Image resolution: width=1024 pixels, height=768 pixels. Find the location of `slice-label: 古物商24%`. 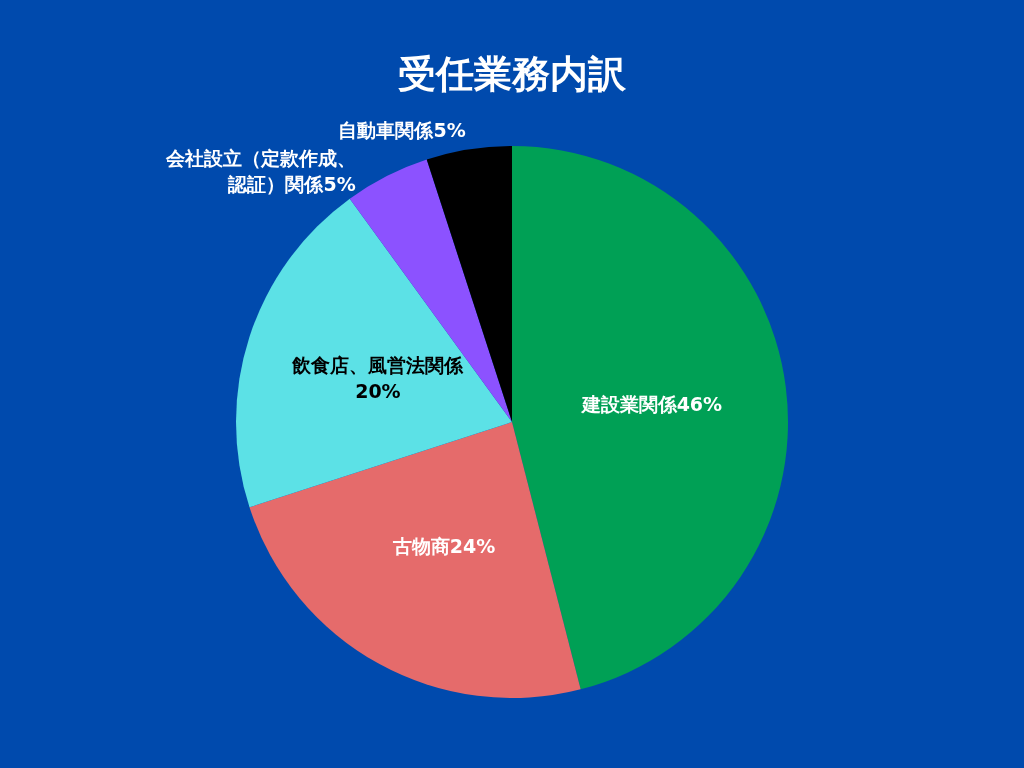

slice-label: 古物商24% is located at coordinates (443, 545).